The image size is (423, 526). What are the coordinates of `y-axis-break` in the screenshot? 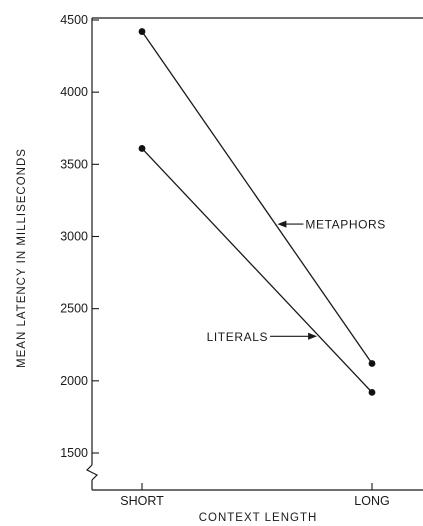 It's located at (92, 472).